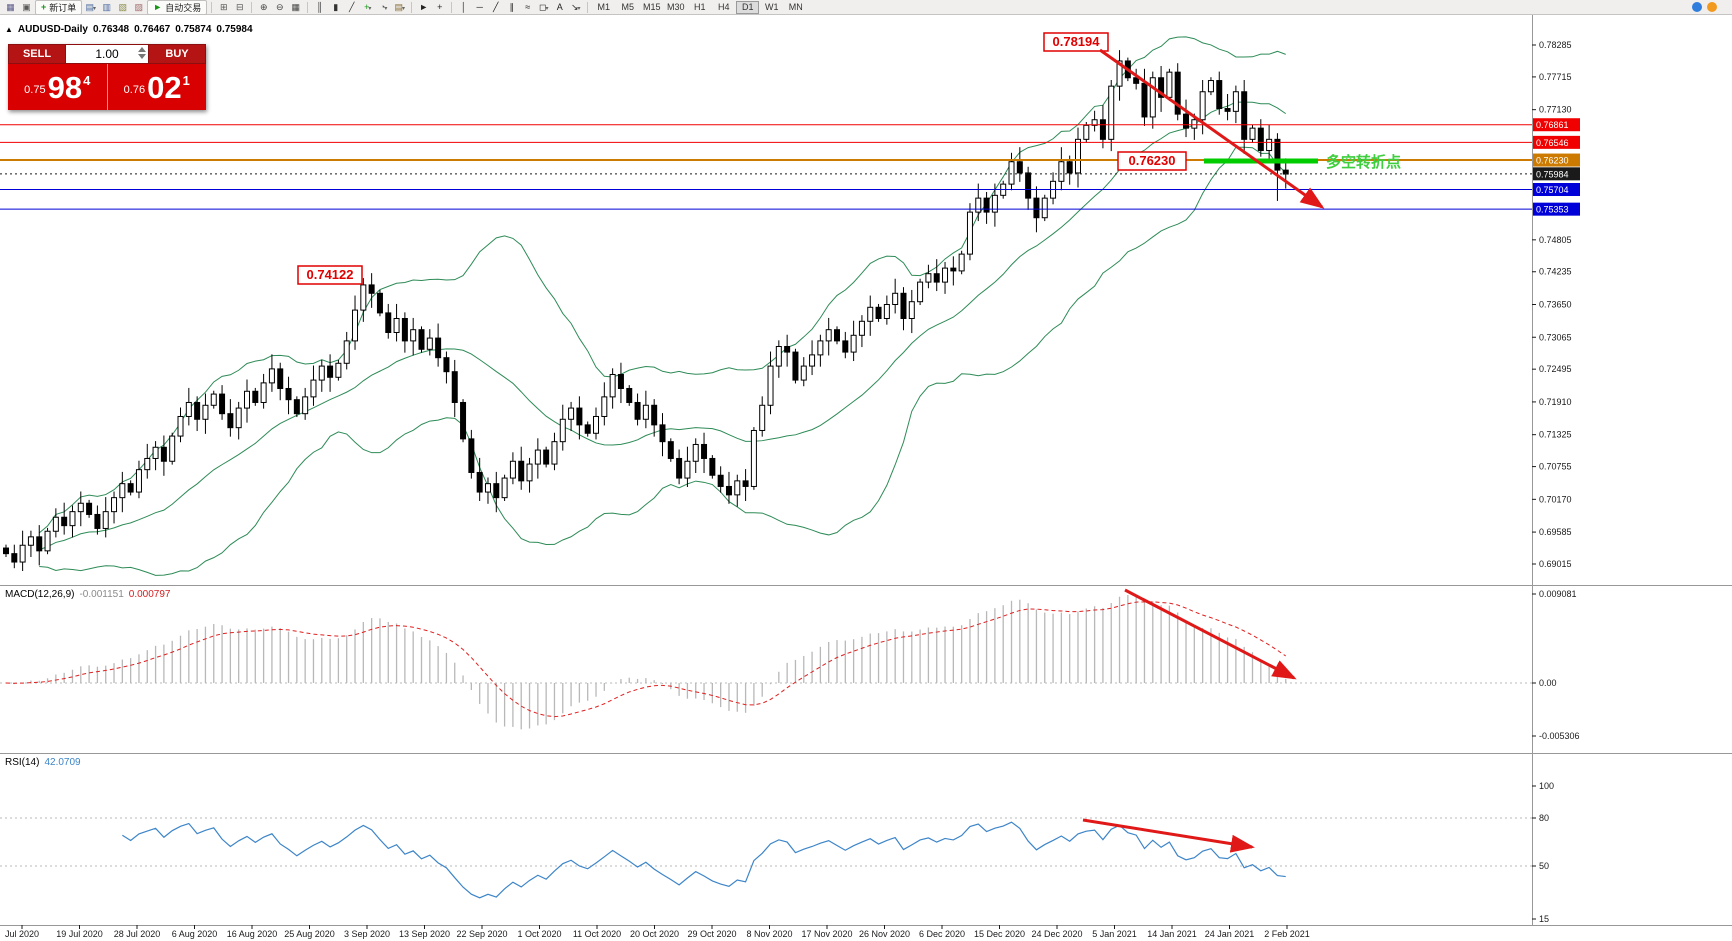 This screenshot has width=1732, height=941. Describe the element at coordinates (295, 6) in the screenshot. I see `arrange-windows-icon: ▦` at that location.